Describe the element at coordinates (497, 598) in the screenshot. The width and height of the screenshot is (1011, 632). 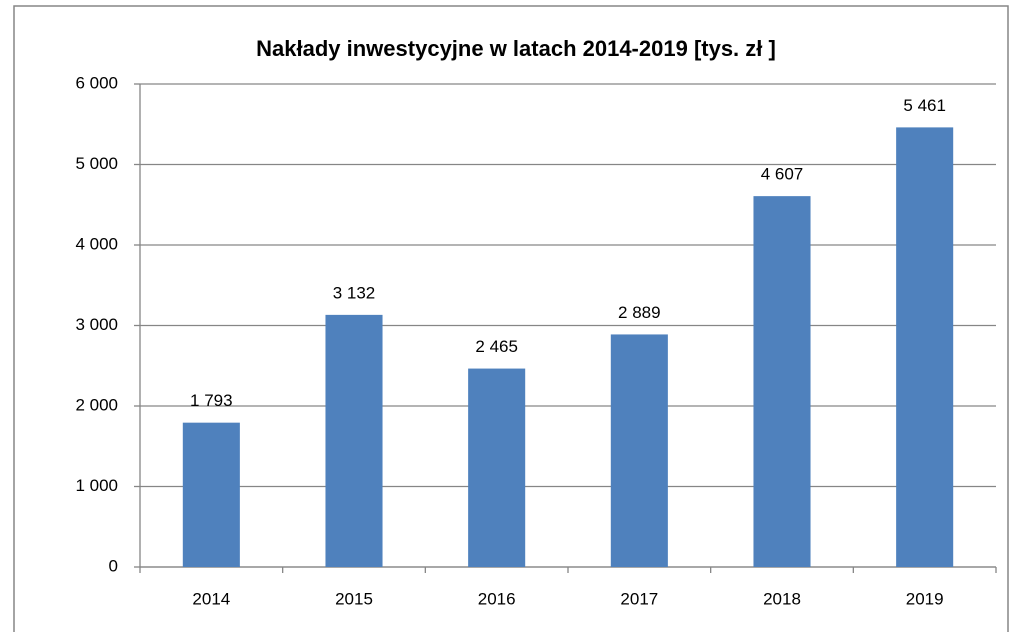
I see `x-tick-label: 2016` at that location.